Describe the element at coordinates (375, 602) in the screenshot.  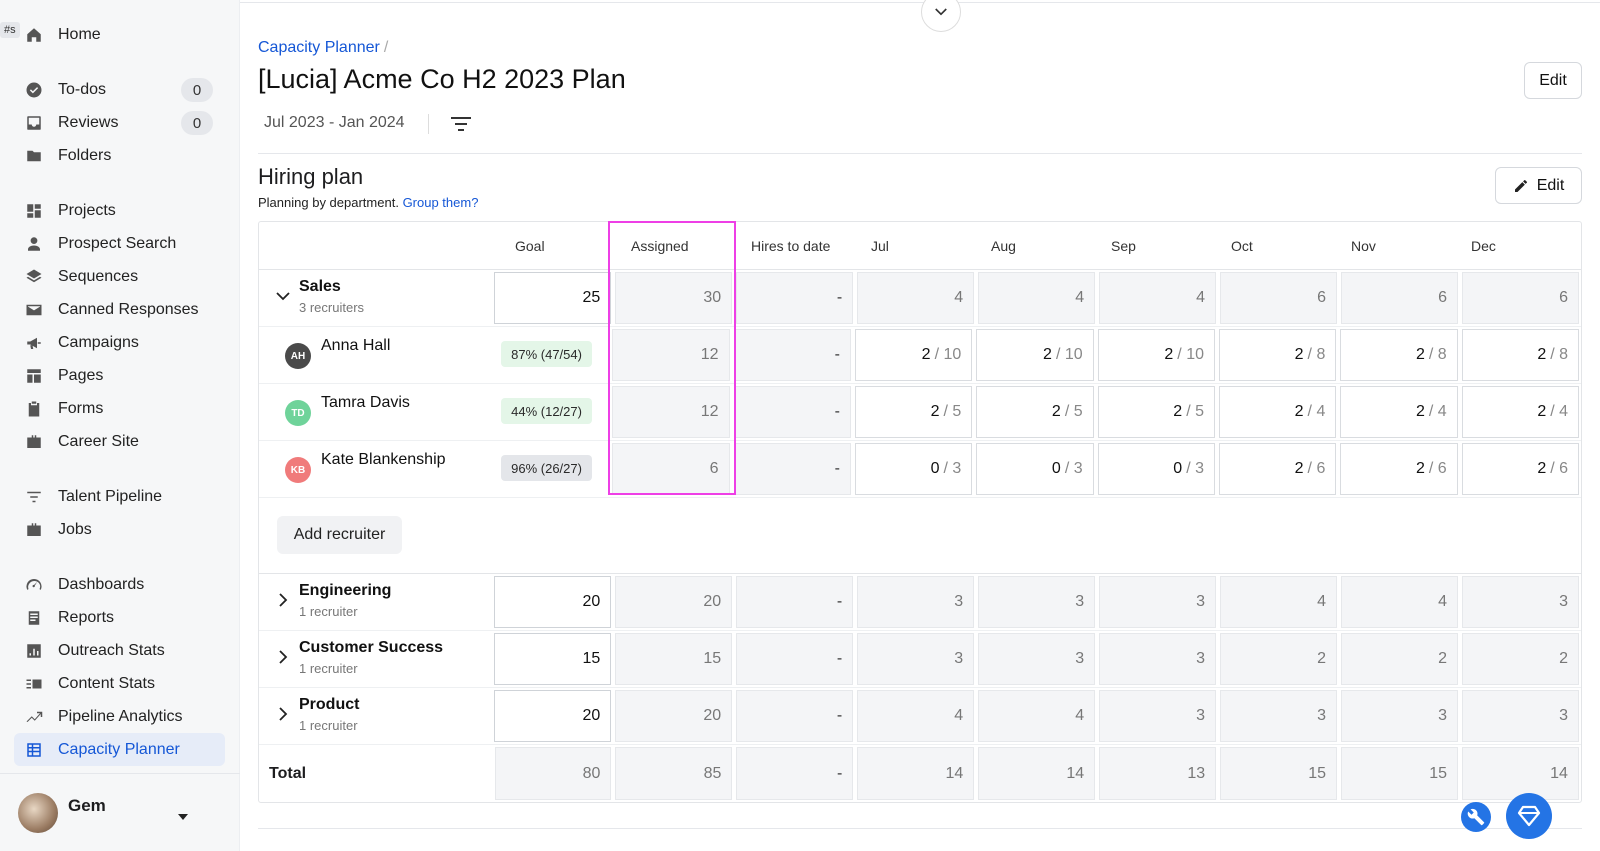
I see `department-cell: Engineering 1 recruiter` at that location.